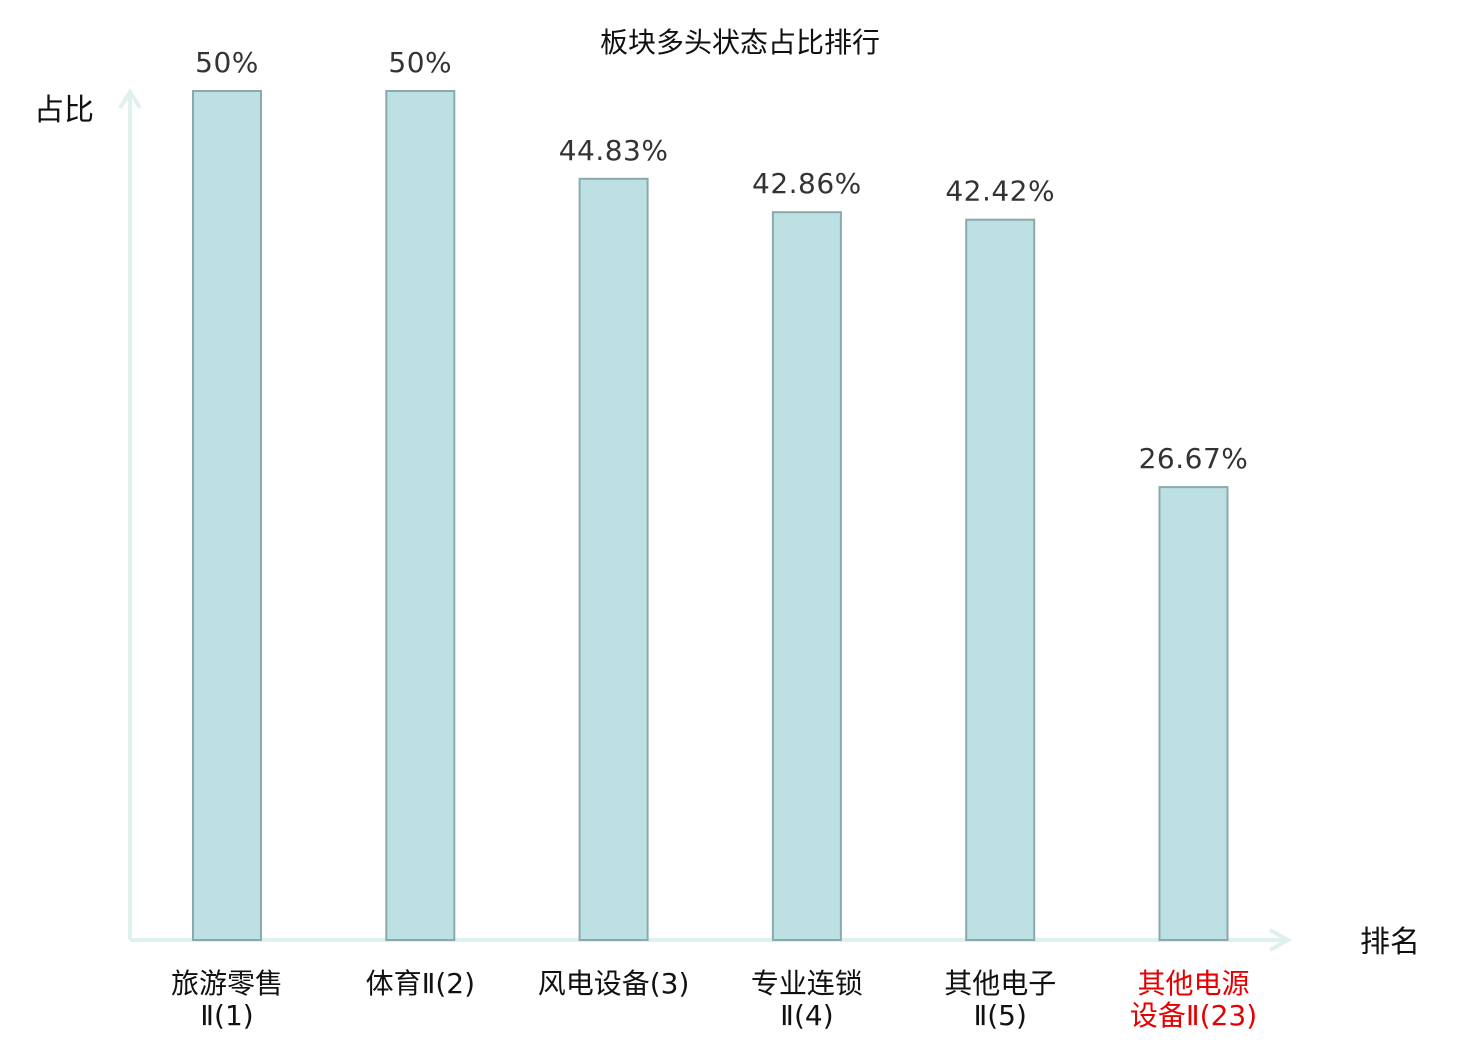 This screenshot has height=1040, width=1480. I want to click on data-label-2: 50%, so click(420, 62).